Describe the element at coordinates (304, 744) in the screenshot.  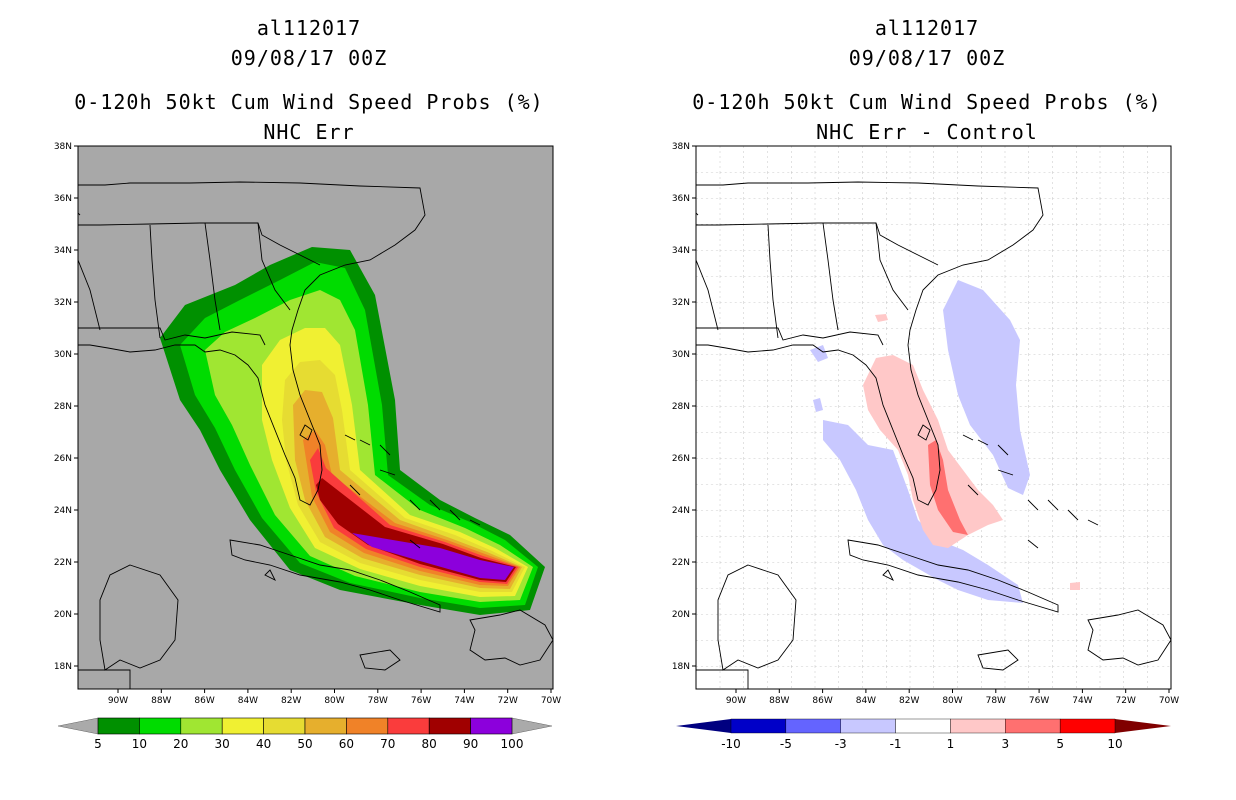
I see `colorbar-label: 50` at that location.